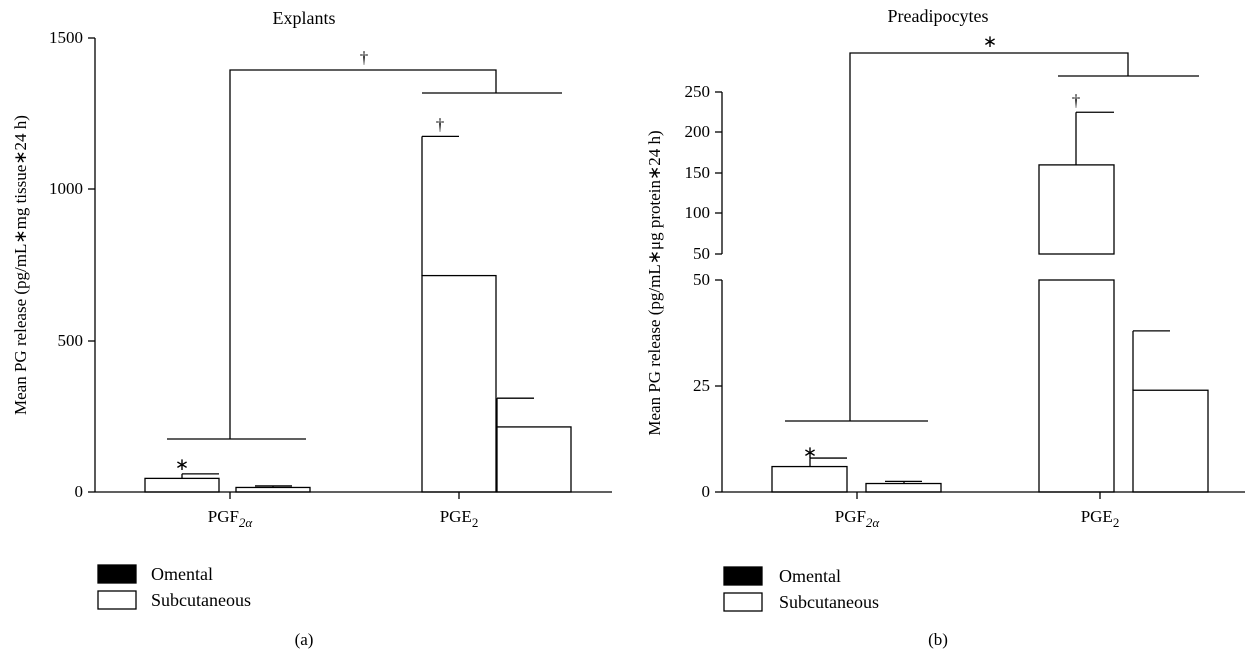 This screenshot has width=1258, height=655. What do you see at coordinates (743, 602) in the screenshot?
I see `panel-b-legend-swatch-subcutaneous` at bounding box center [743, 602].